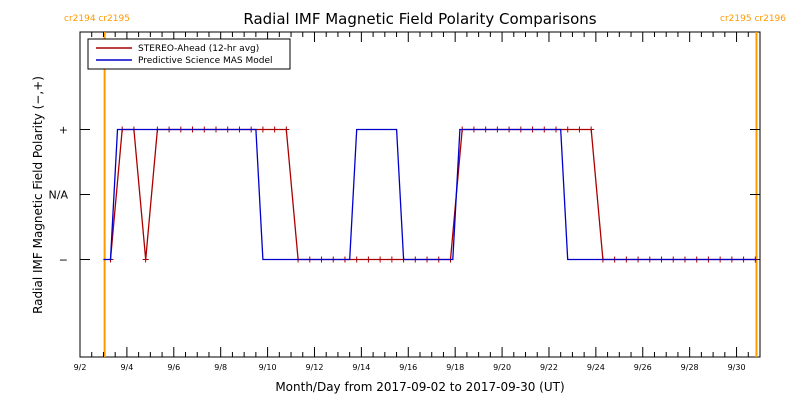 The width and height of the screenshot is (800, 400). Describe the element at coordinates (220, 367) in the screenshot. I see `x-tick-label: 9/8` at that location.